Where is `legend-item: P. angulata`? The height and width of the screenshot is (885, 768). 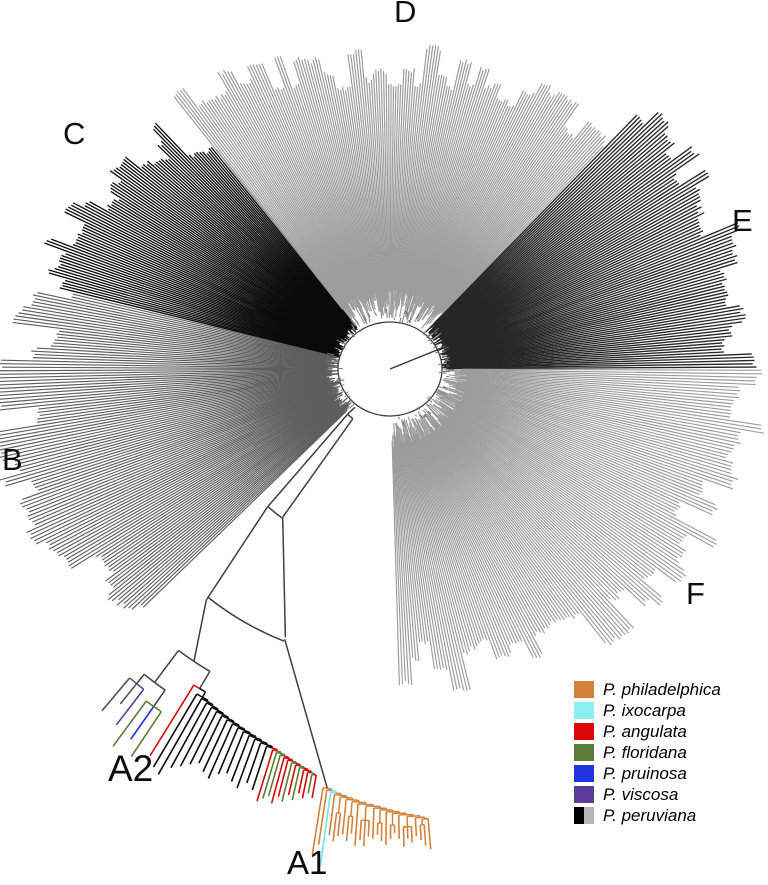
legend-item: P. angulata is located at coordinates (647, 731).